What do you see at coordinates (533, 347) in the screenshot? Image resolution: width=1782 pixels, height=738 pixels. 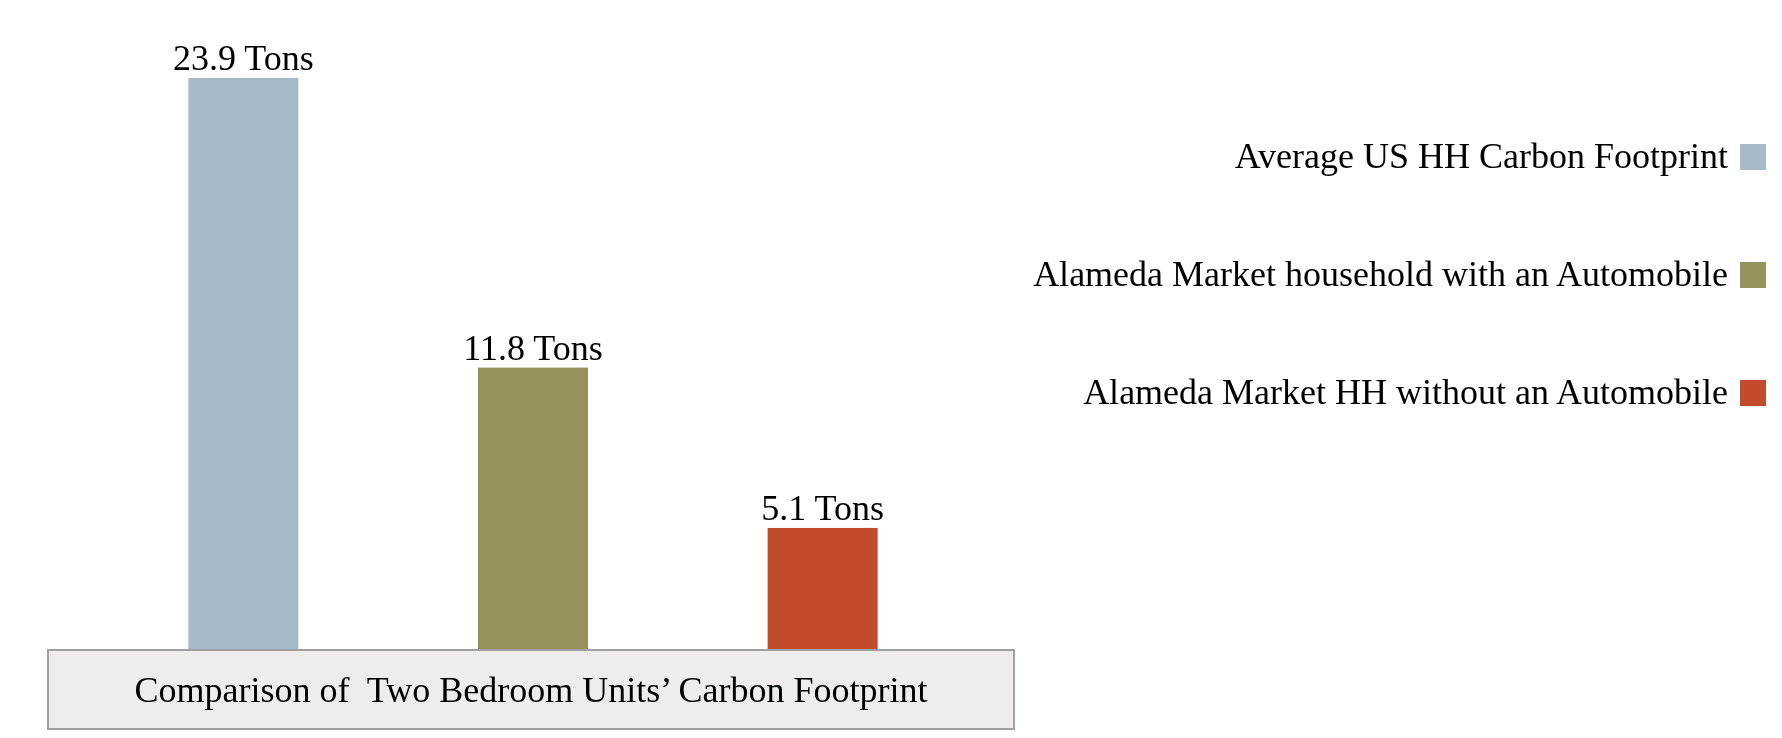 I see `data-label: 11.8 Tons` at bounding box center [533, 347].